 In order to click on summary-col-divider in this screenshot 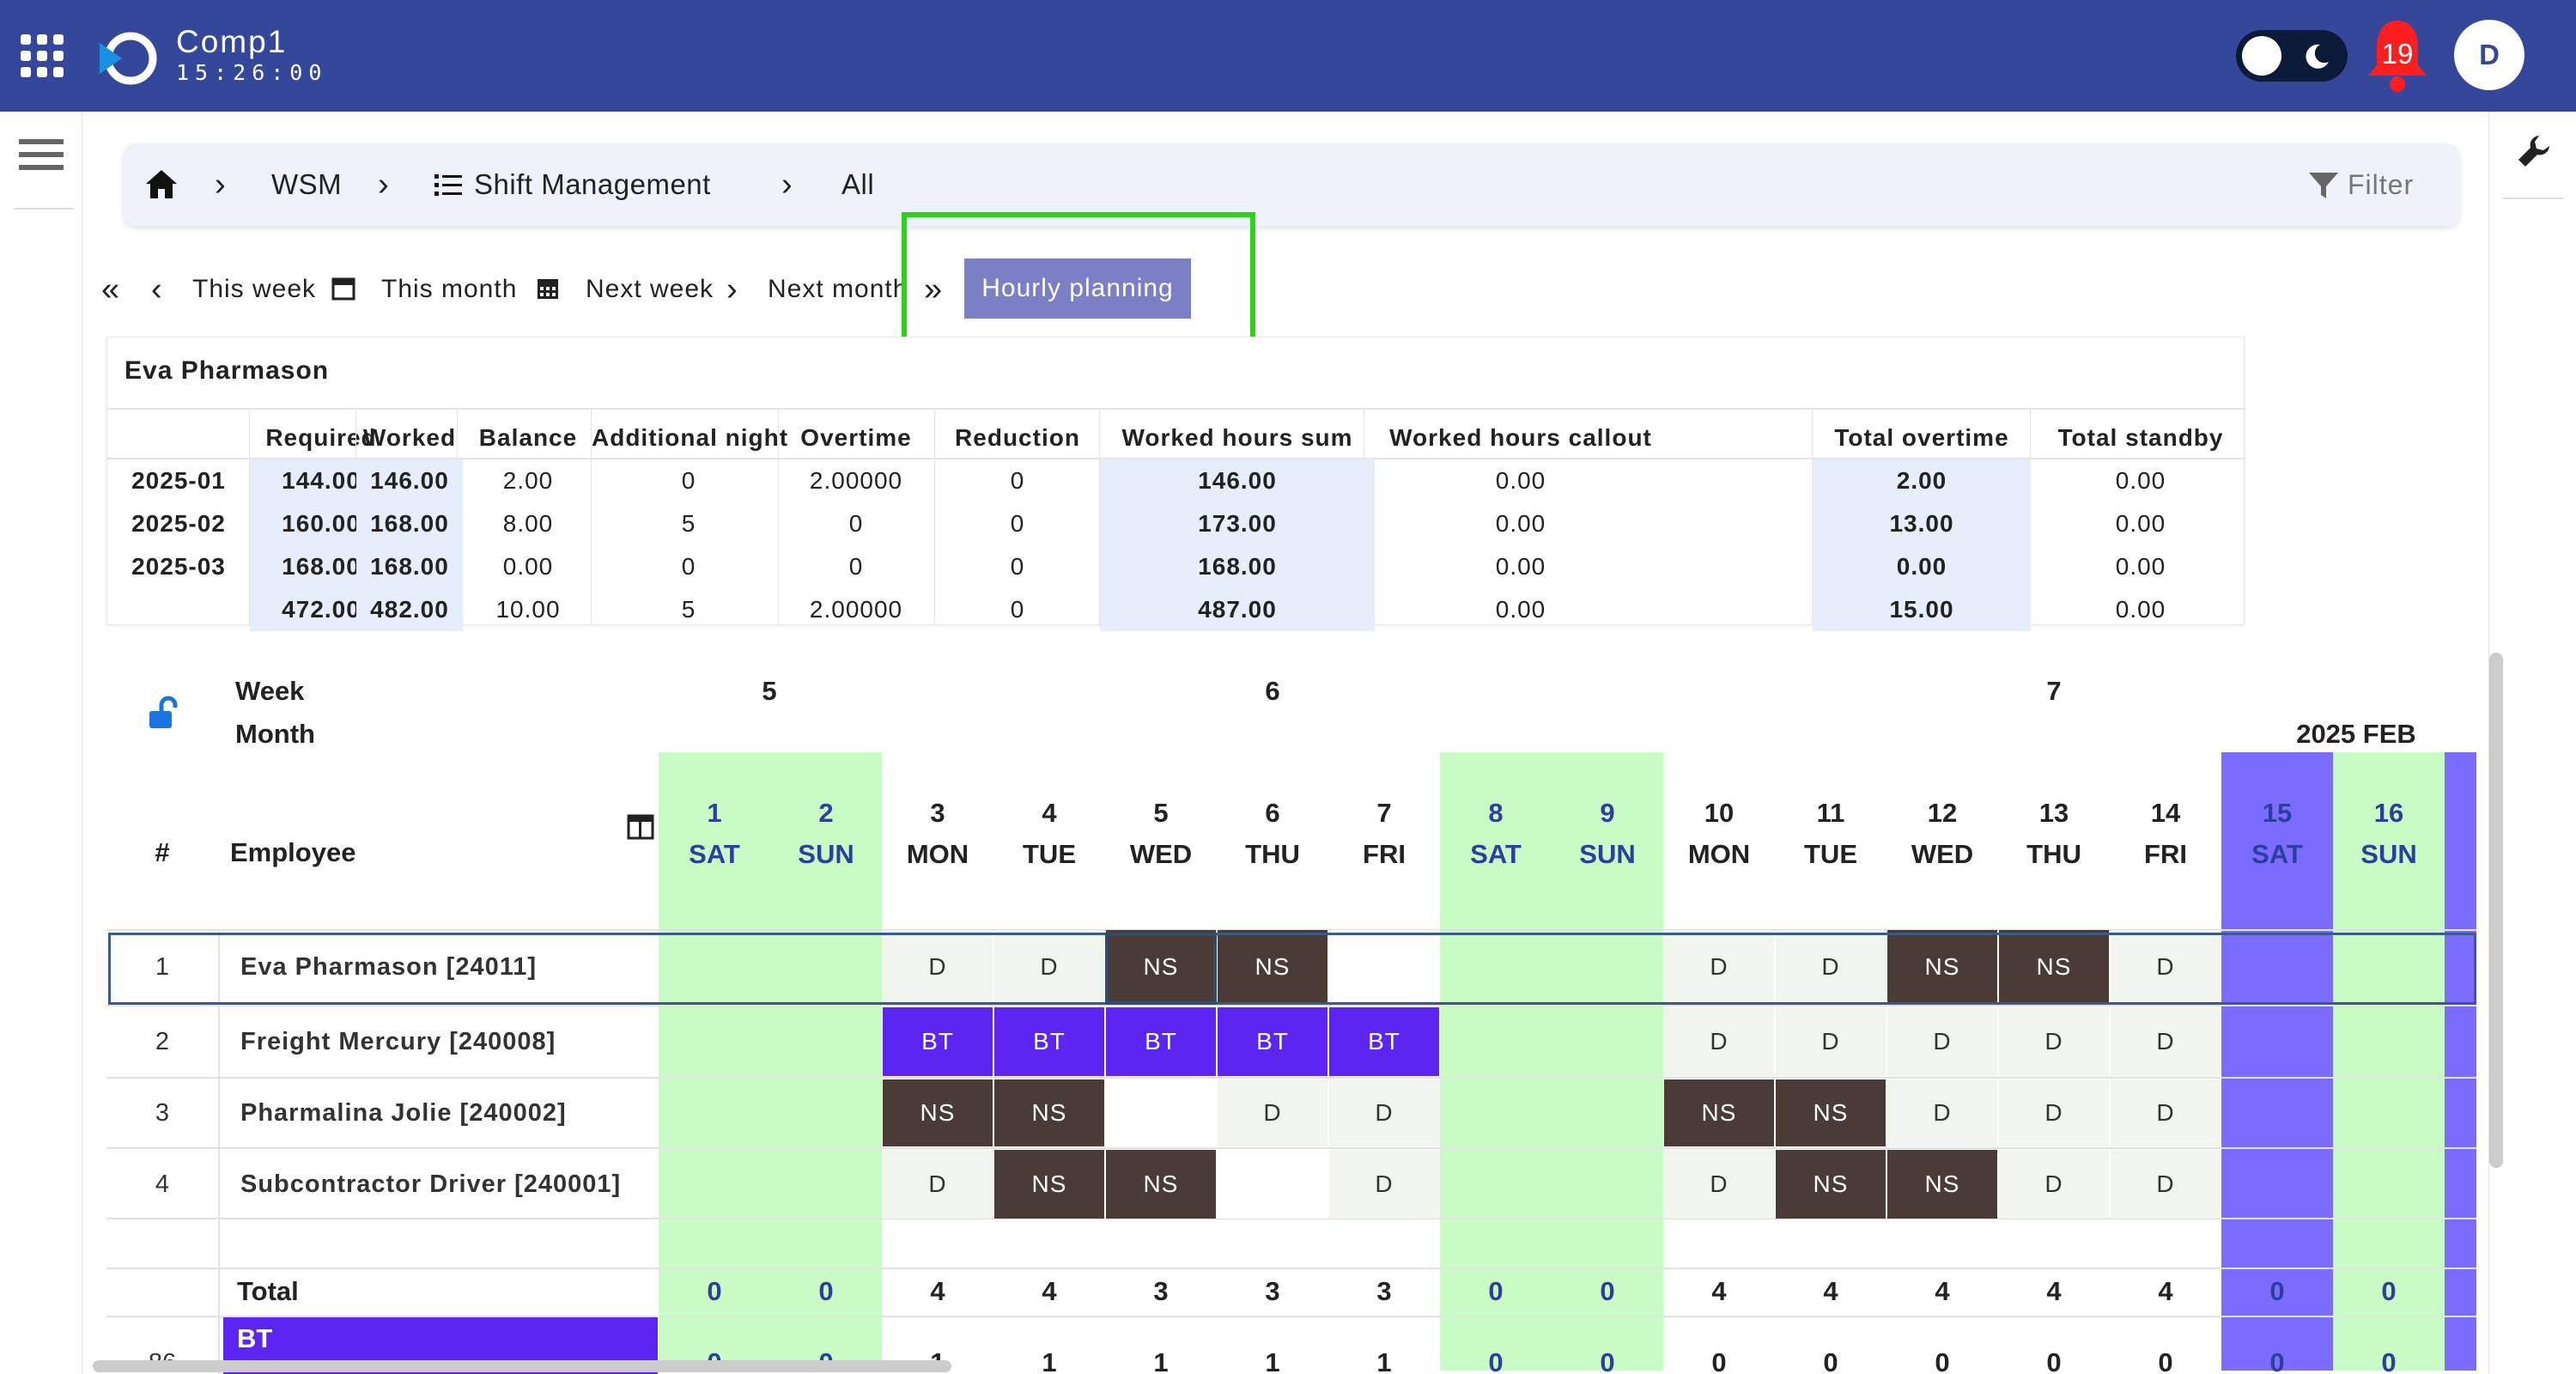, I will do `click(1100, 517)`.